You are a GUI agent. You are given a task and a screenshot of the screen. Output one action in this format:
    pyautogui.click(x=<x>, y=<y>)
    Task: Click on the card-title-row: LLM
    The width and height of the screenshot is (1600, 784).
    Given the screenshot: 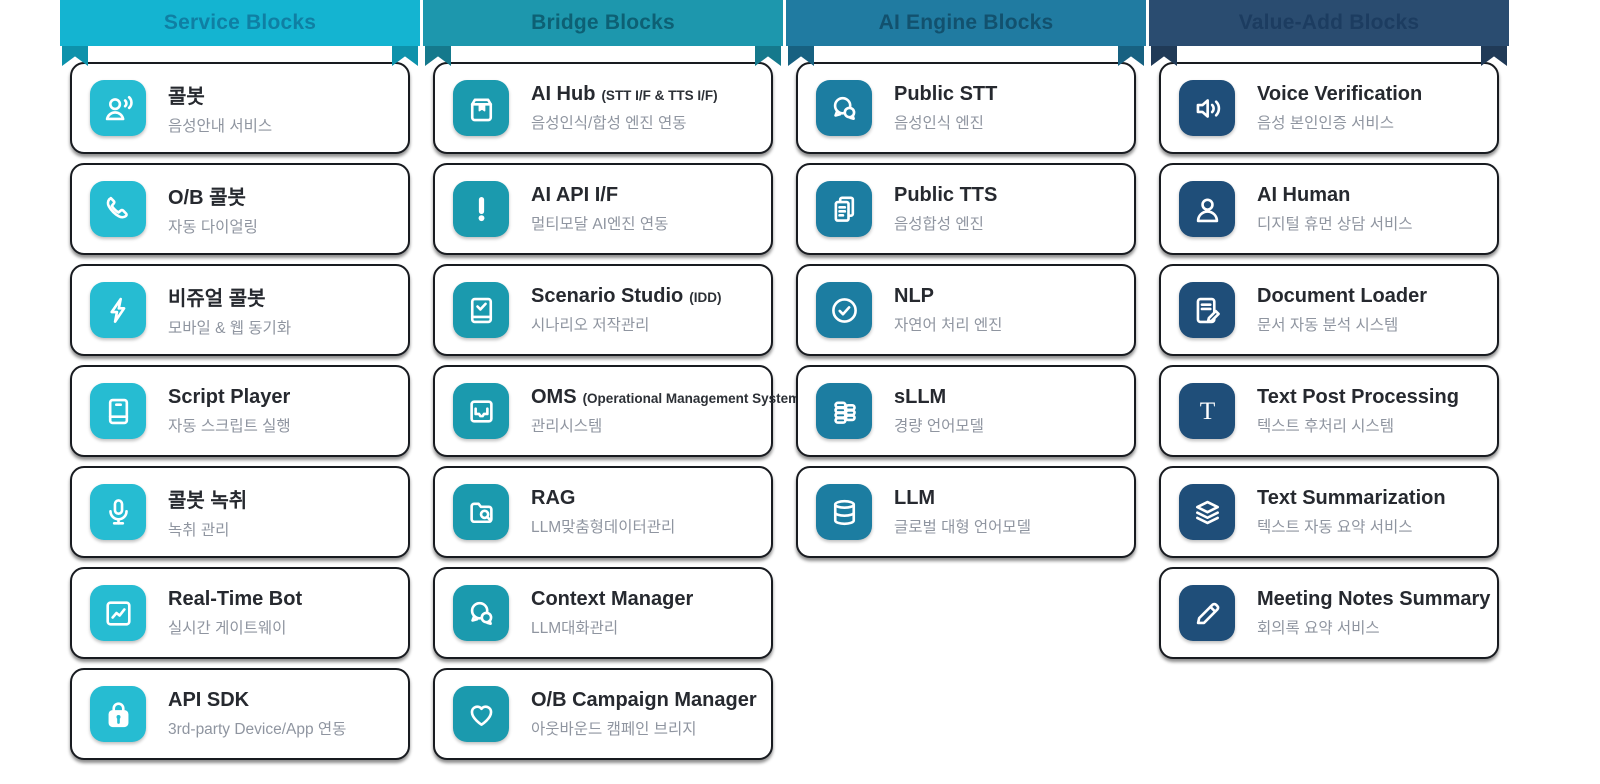 What is the action you would take?
    pyautogui.click(x=962, y=498)
    